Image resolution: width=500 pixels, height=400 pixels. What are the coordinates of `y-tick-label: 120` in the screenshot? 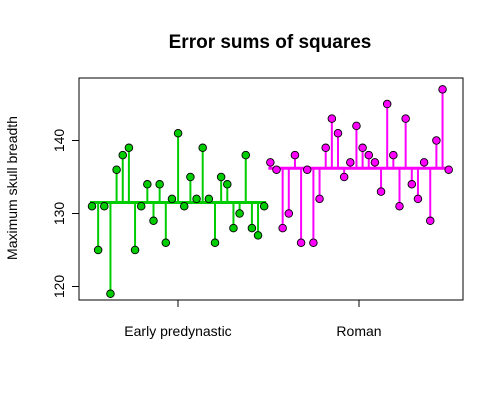 It's located at (59, 287).